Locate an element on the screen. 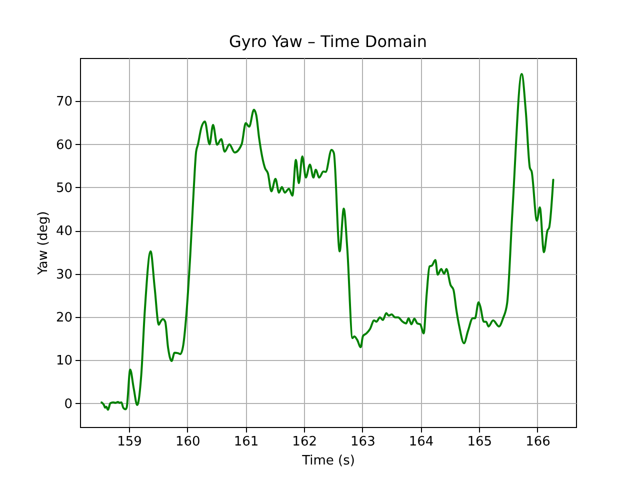 Image resolution: width=640 pixels, height=480 pixels. x-axis-title: Time (s) is located at coordinates (328, 461).